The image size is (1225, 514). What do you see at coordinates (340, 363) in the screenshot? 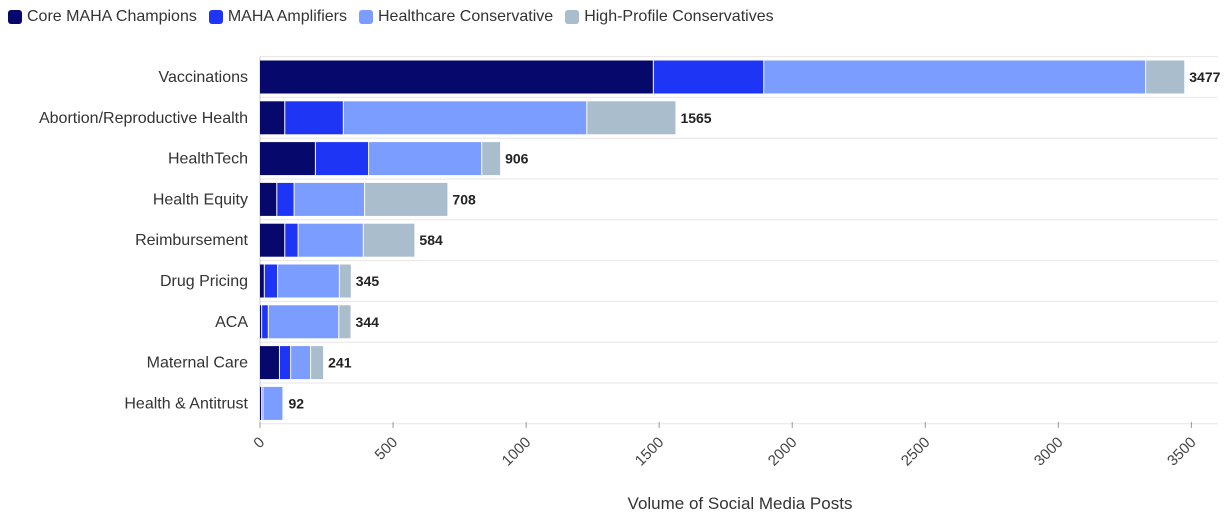
I see `total-label: 241` at bounding box center [340, 363].